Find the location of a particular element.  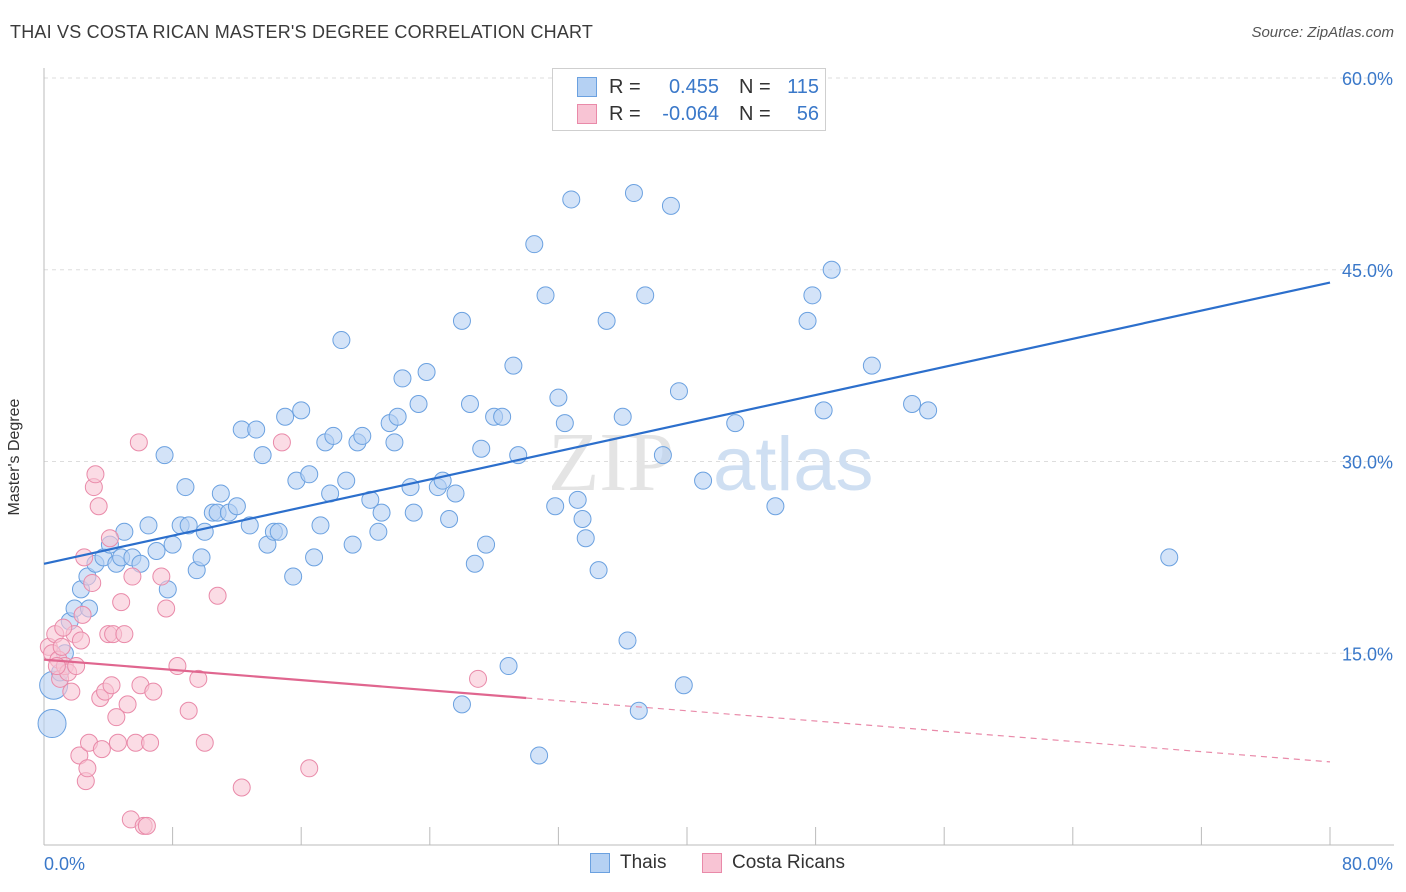

y-tick-label: 45.0% is located at coordinates (1367, 271).